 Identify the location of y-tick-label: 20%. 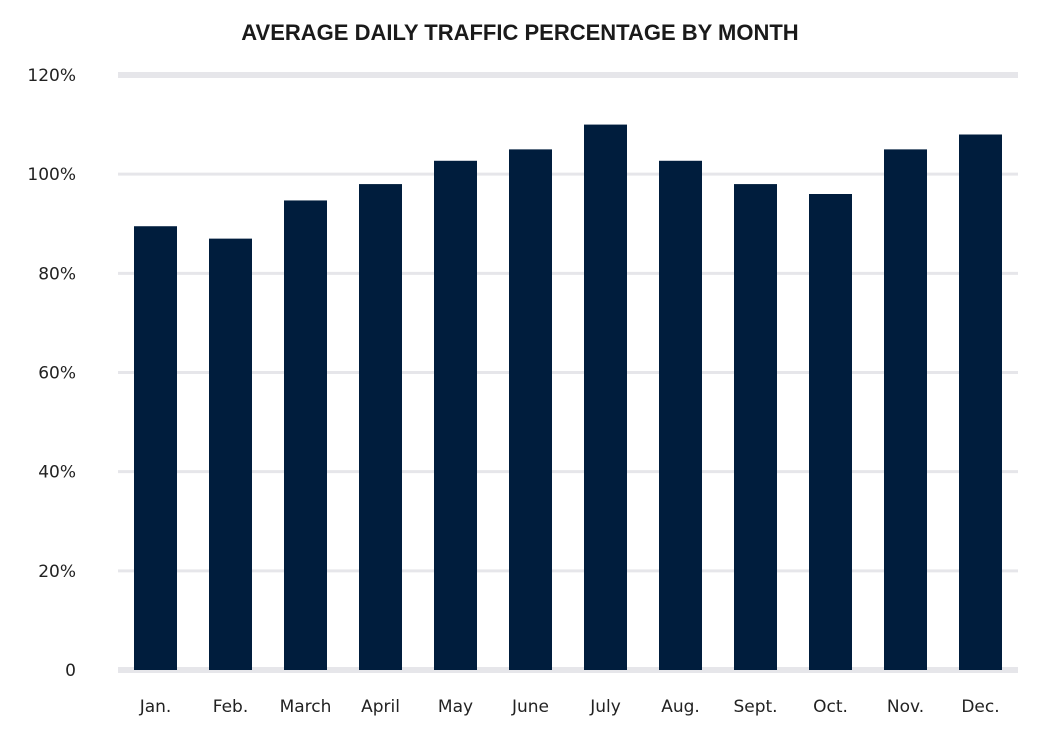
(57, 572).